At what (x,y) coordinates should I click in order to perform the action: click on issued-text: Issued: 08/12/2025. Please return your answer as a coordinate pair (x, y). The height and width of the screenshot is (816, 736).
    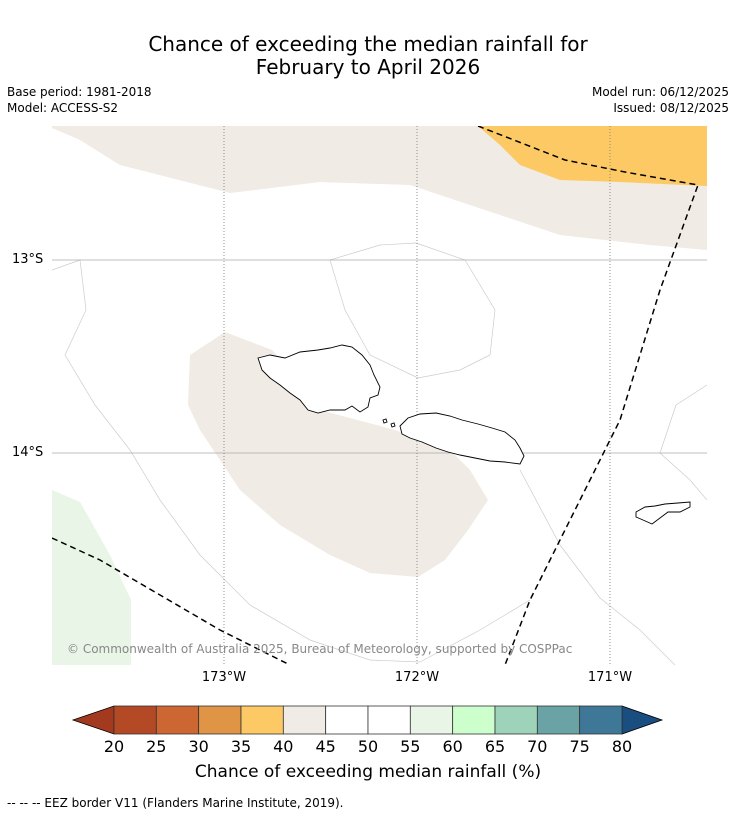
    Looking at the image, I should click on (671, 108).